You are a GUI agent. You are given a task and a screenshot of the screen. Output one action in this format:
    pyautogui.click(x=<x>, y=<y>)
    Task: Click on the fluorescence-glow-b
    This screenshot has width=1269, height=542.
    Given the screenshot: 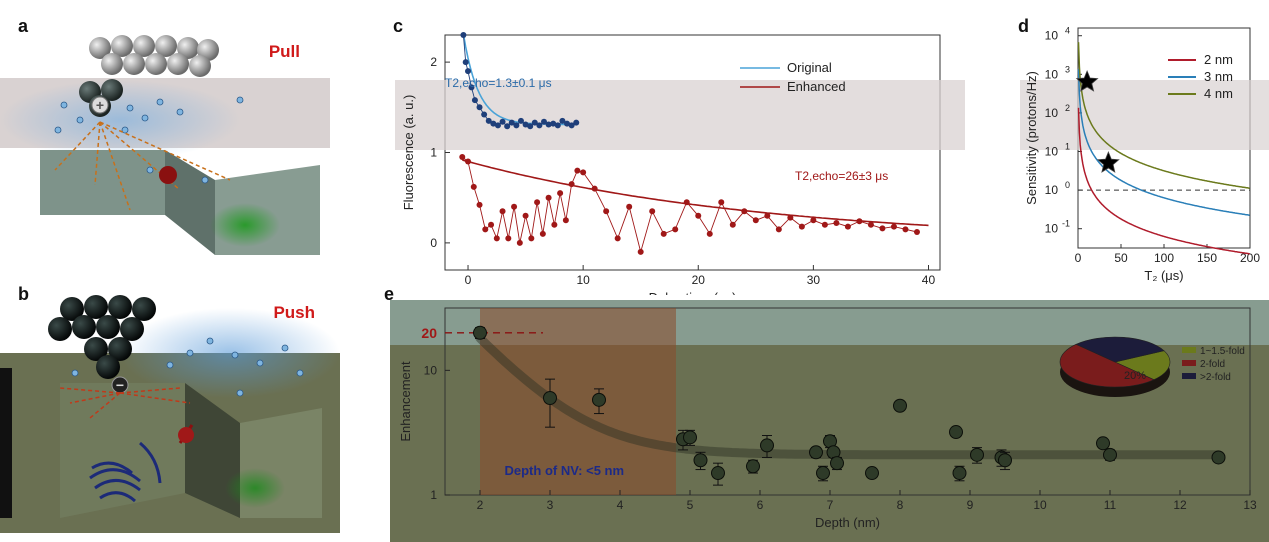 What is the action you would take?
    pyautogui.click(x=255, y=488)
    